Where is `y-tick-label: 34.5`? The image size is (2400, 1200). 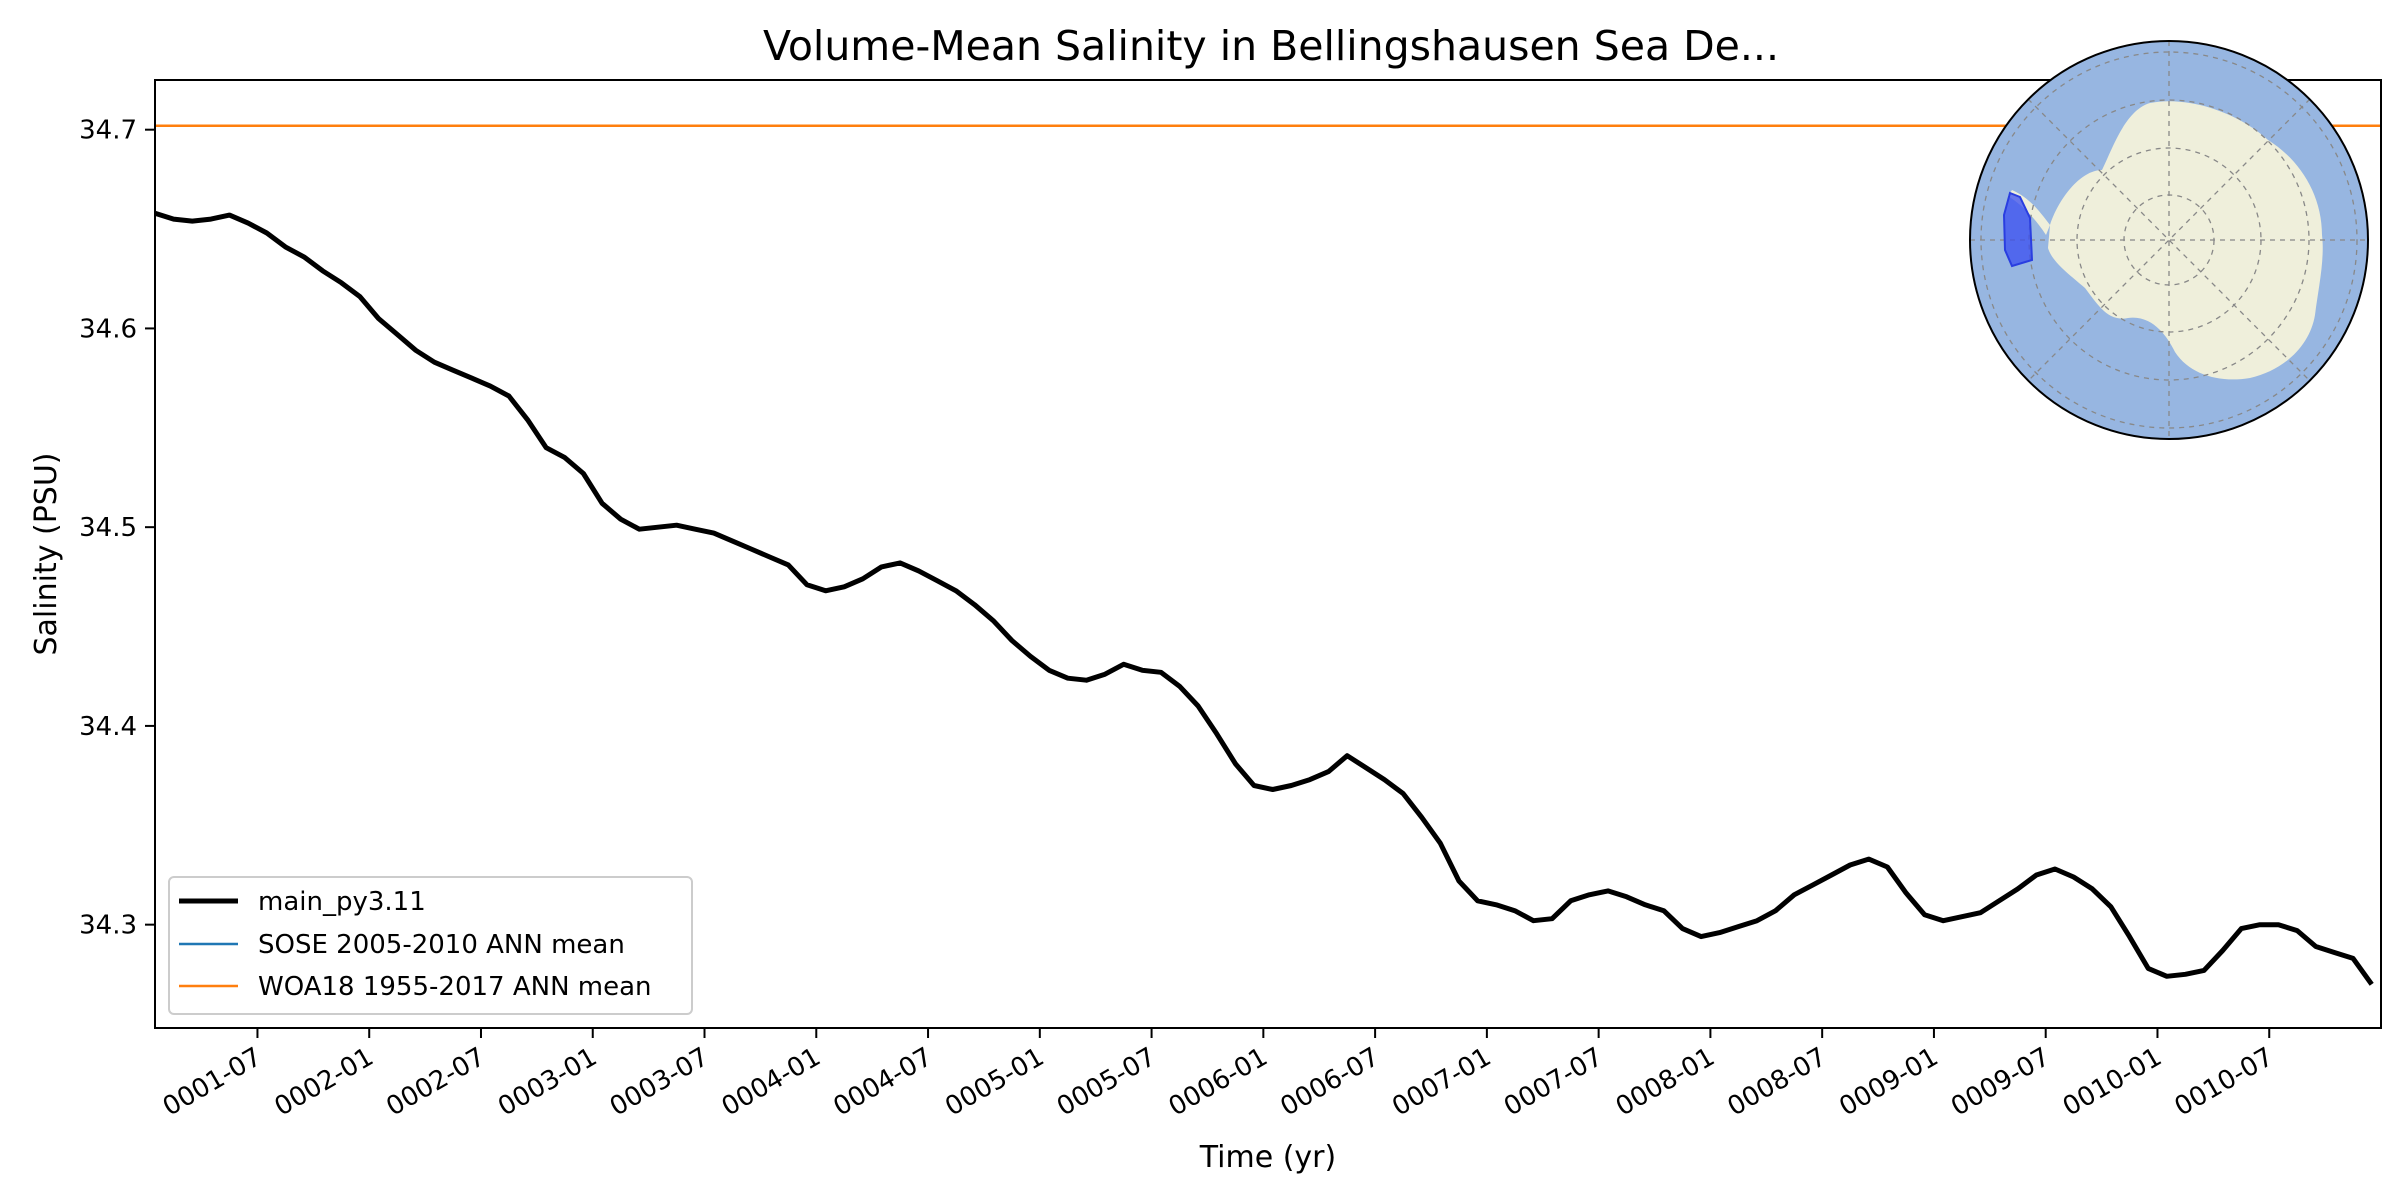
y-tick-label: 34.5 is located at coordinates (108, 528).